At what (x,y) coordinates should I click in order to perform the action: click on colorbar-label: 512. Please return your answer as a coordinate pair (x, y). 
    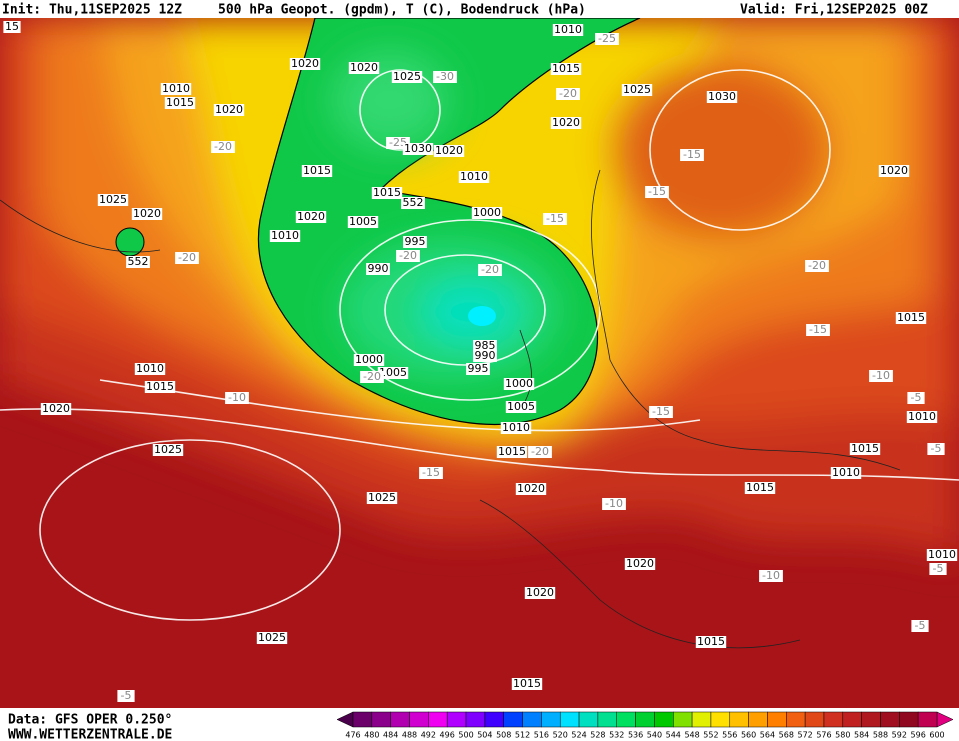
    Looking at the image, I should click on (522, 735).